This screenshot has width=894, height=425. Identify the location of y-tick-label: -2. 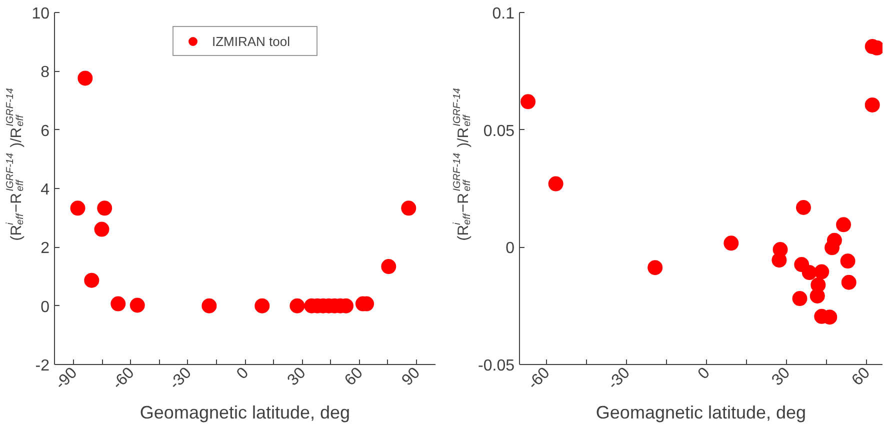
(42, 366).